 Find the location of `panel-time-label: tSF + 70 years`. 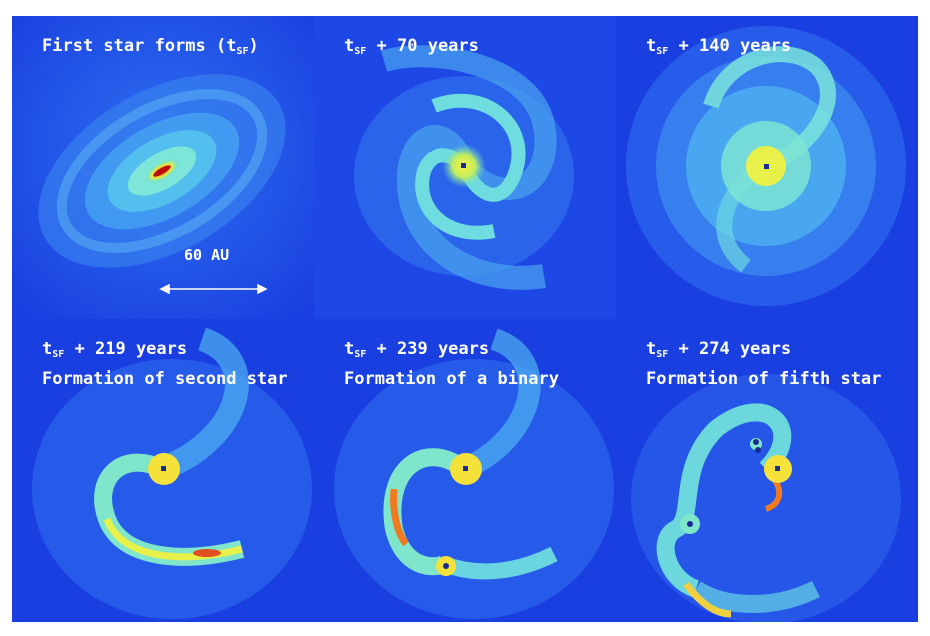

panel-time-label: tSF + 70 years is located at coordinates (411, 46).